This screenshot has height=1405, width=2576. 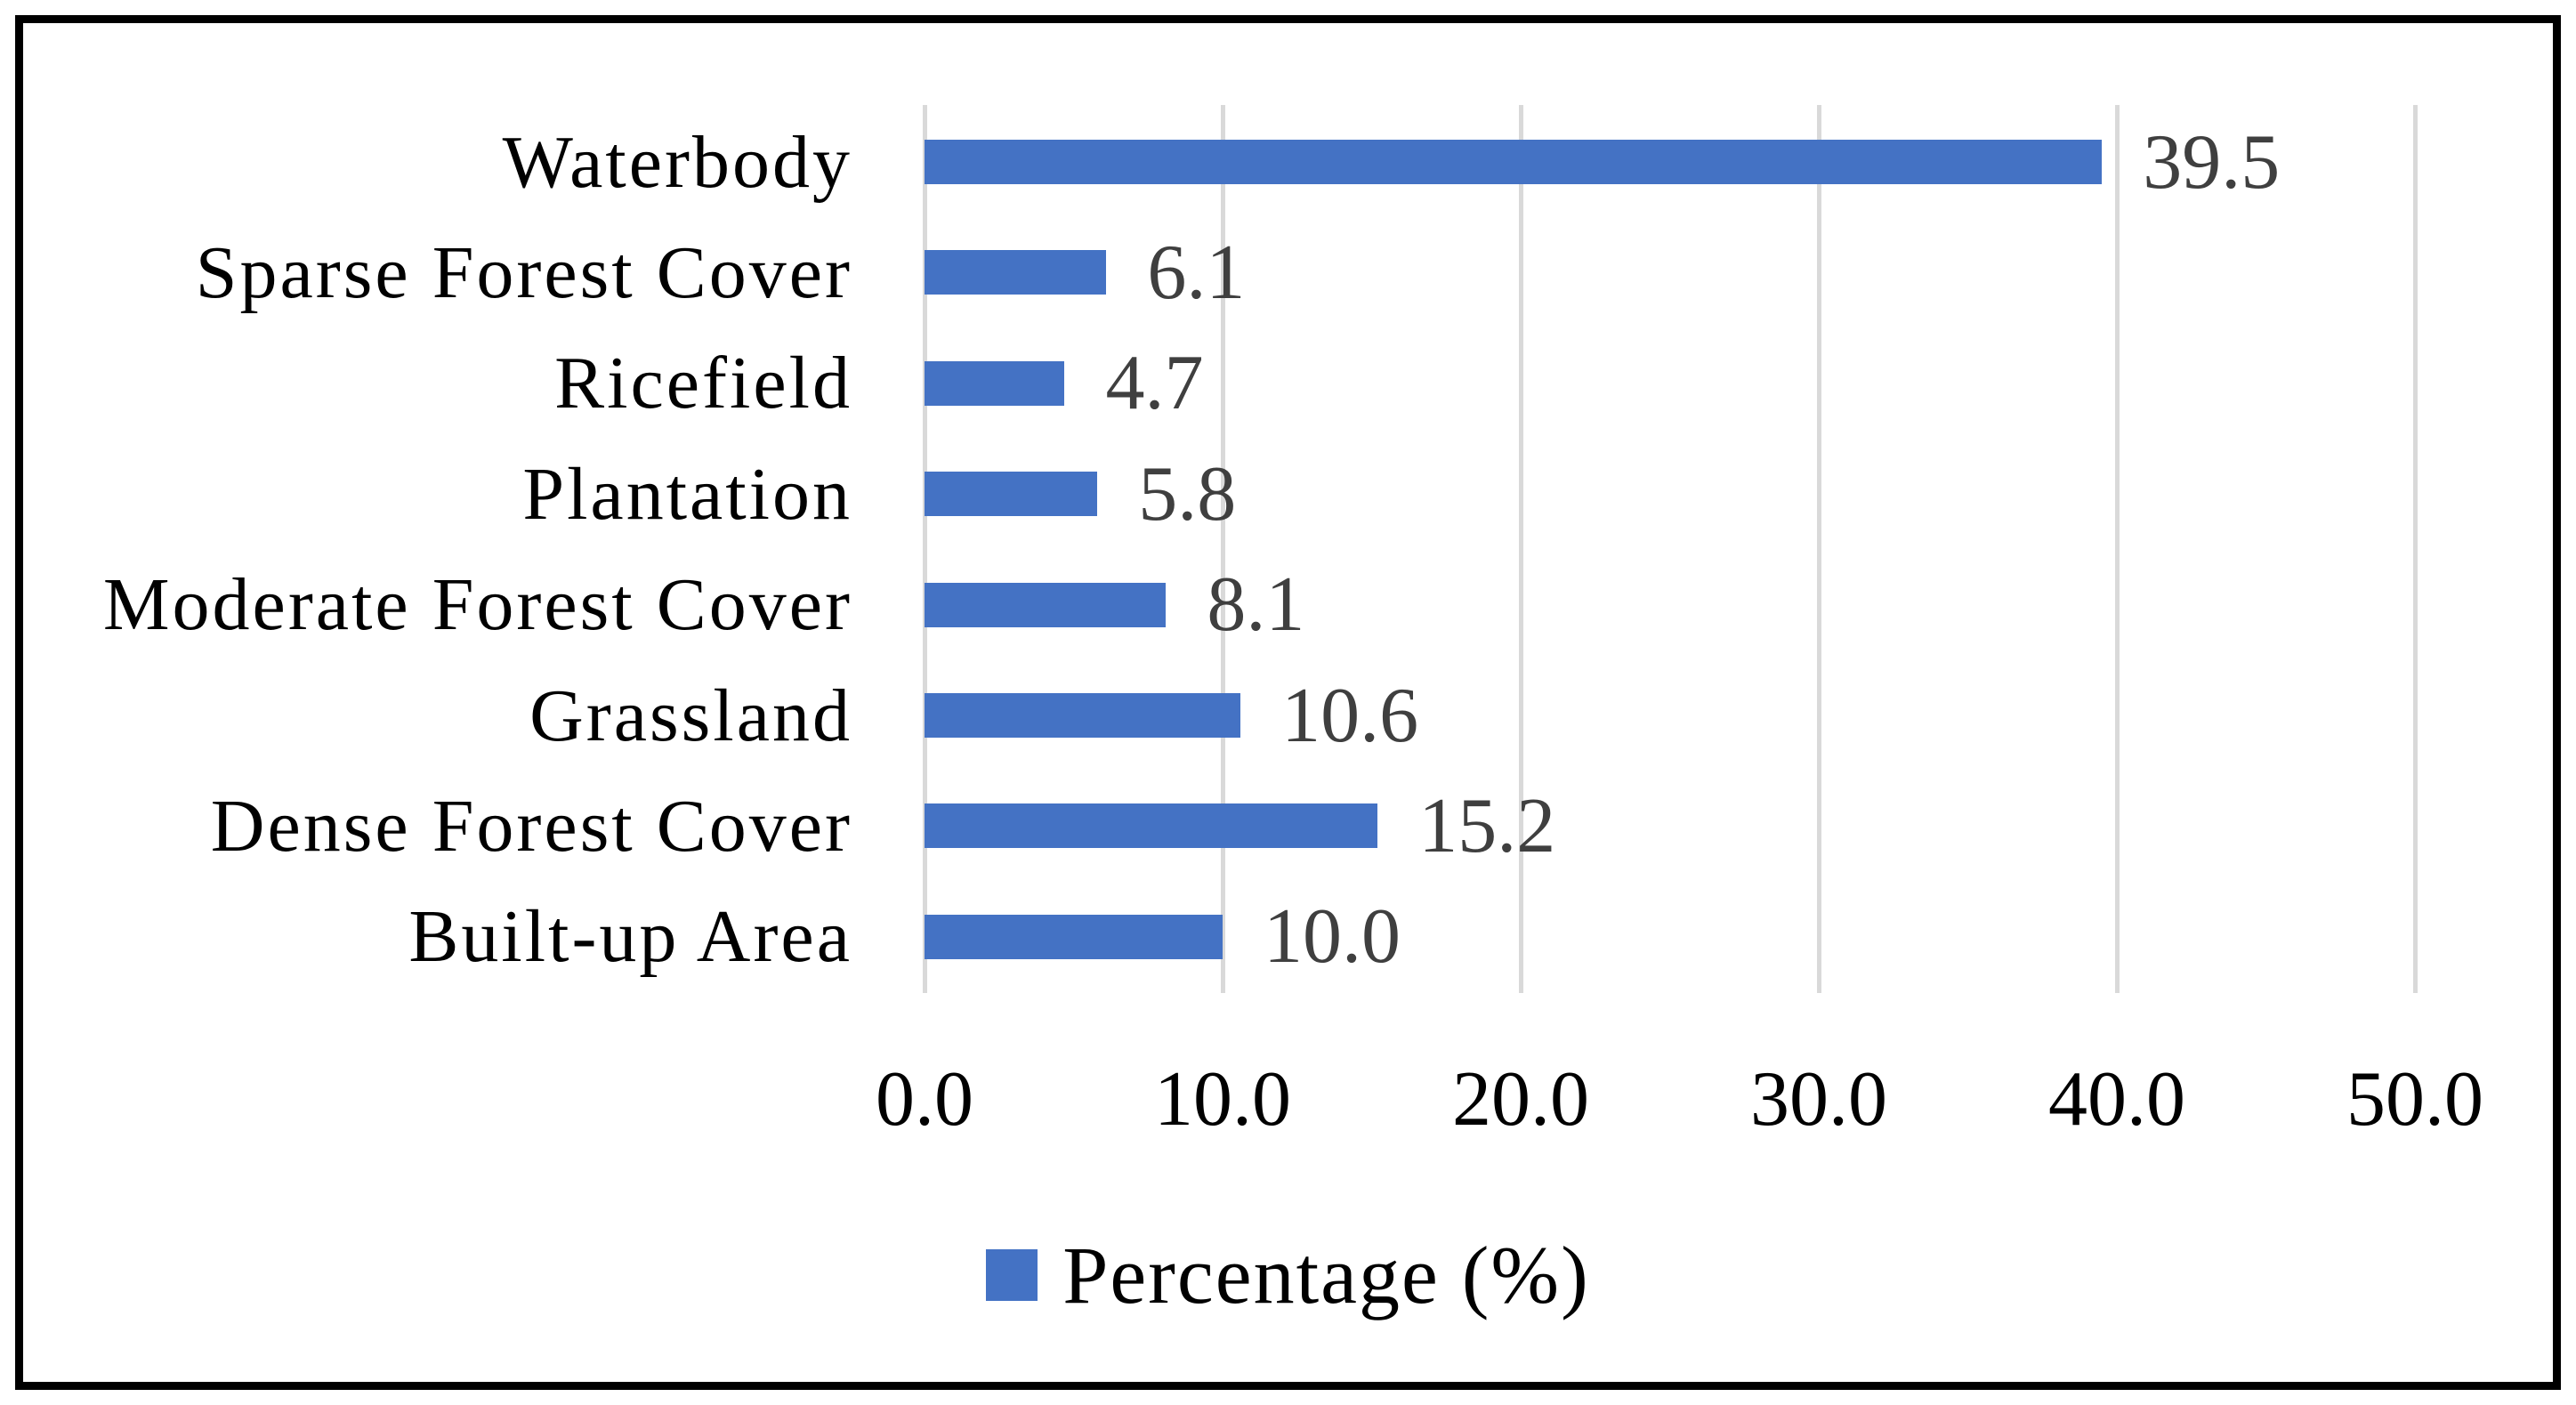 What do you see at coordinates (1332, 937) in the screenshot?
I see `value-label: 10.0` at bounding box center [1332, 937].